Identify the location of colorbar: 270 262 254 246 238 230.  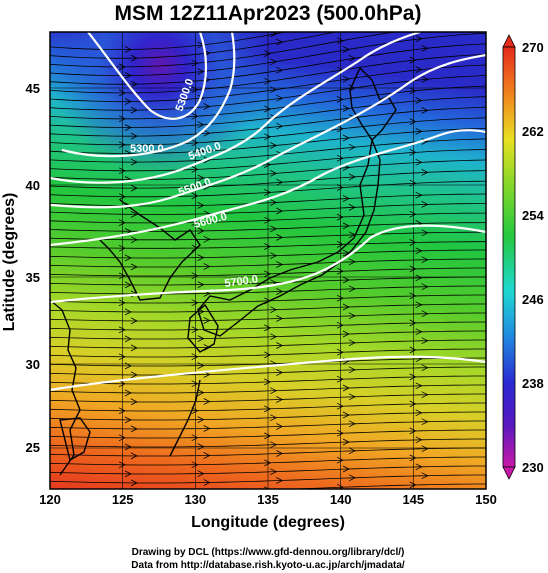
(523, 257).